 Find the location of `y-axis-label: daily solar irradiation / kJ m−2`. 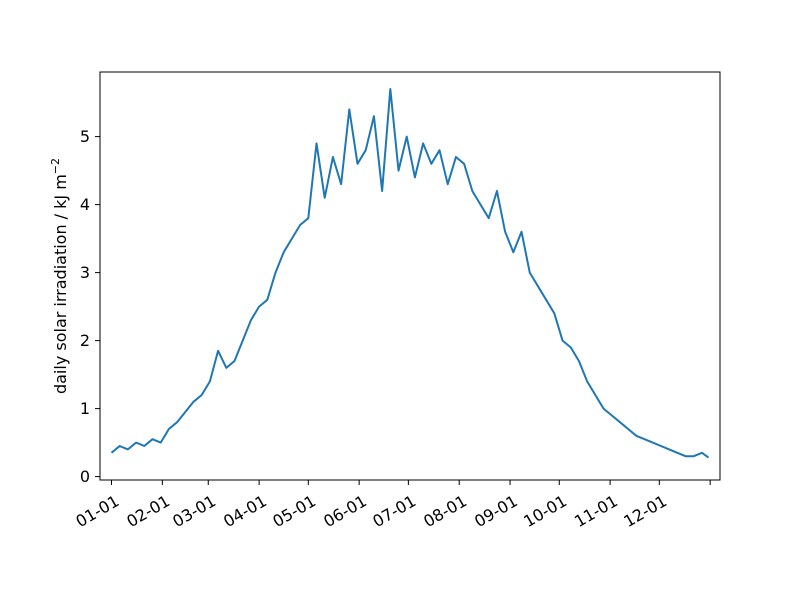

y-axis-label: daily solar irradiation / kJ m−2 is located at coordinates (59, 276).